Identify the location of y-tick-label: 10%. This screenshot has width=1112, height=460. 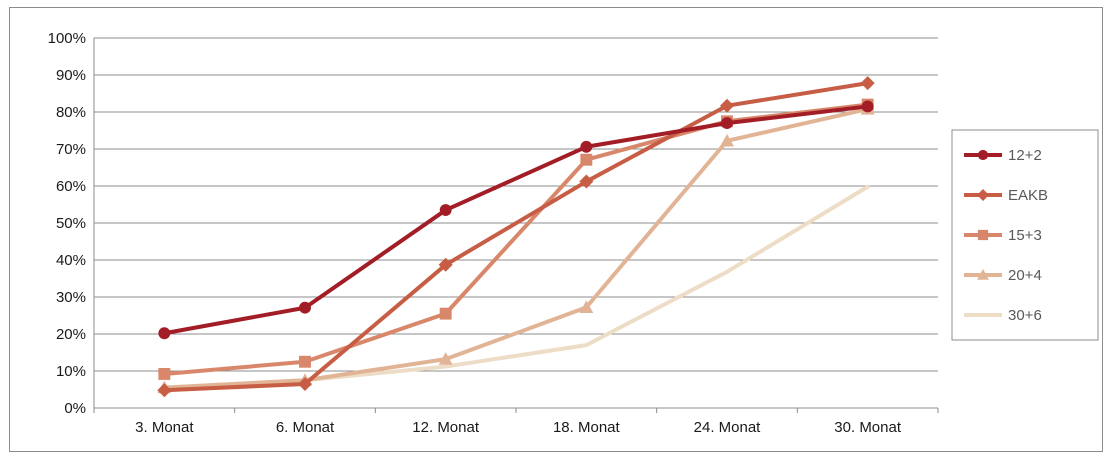
(71, 371).